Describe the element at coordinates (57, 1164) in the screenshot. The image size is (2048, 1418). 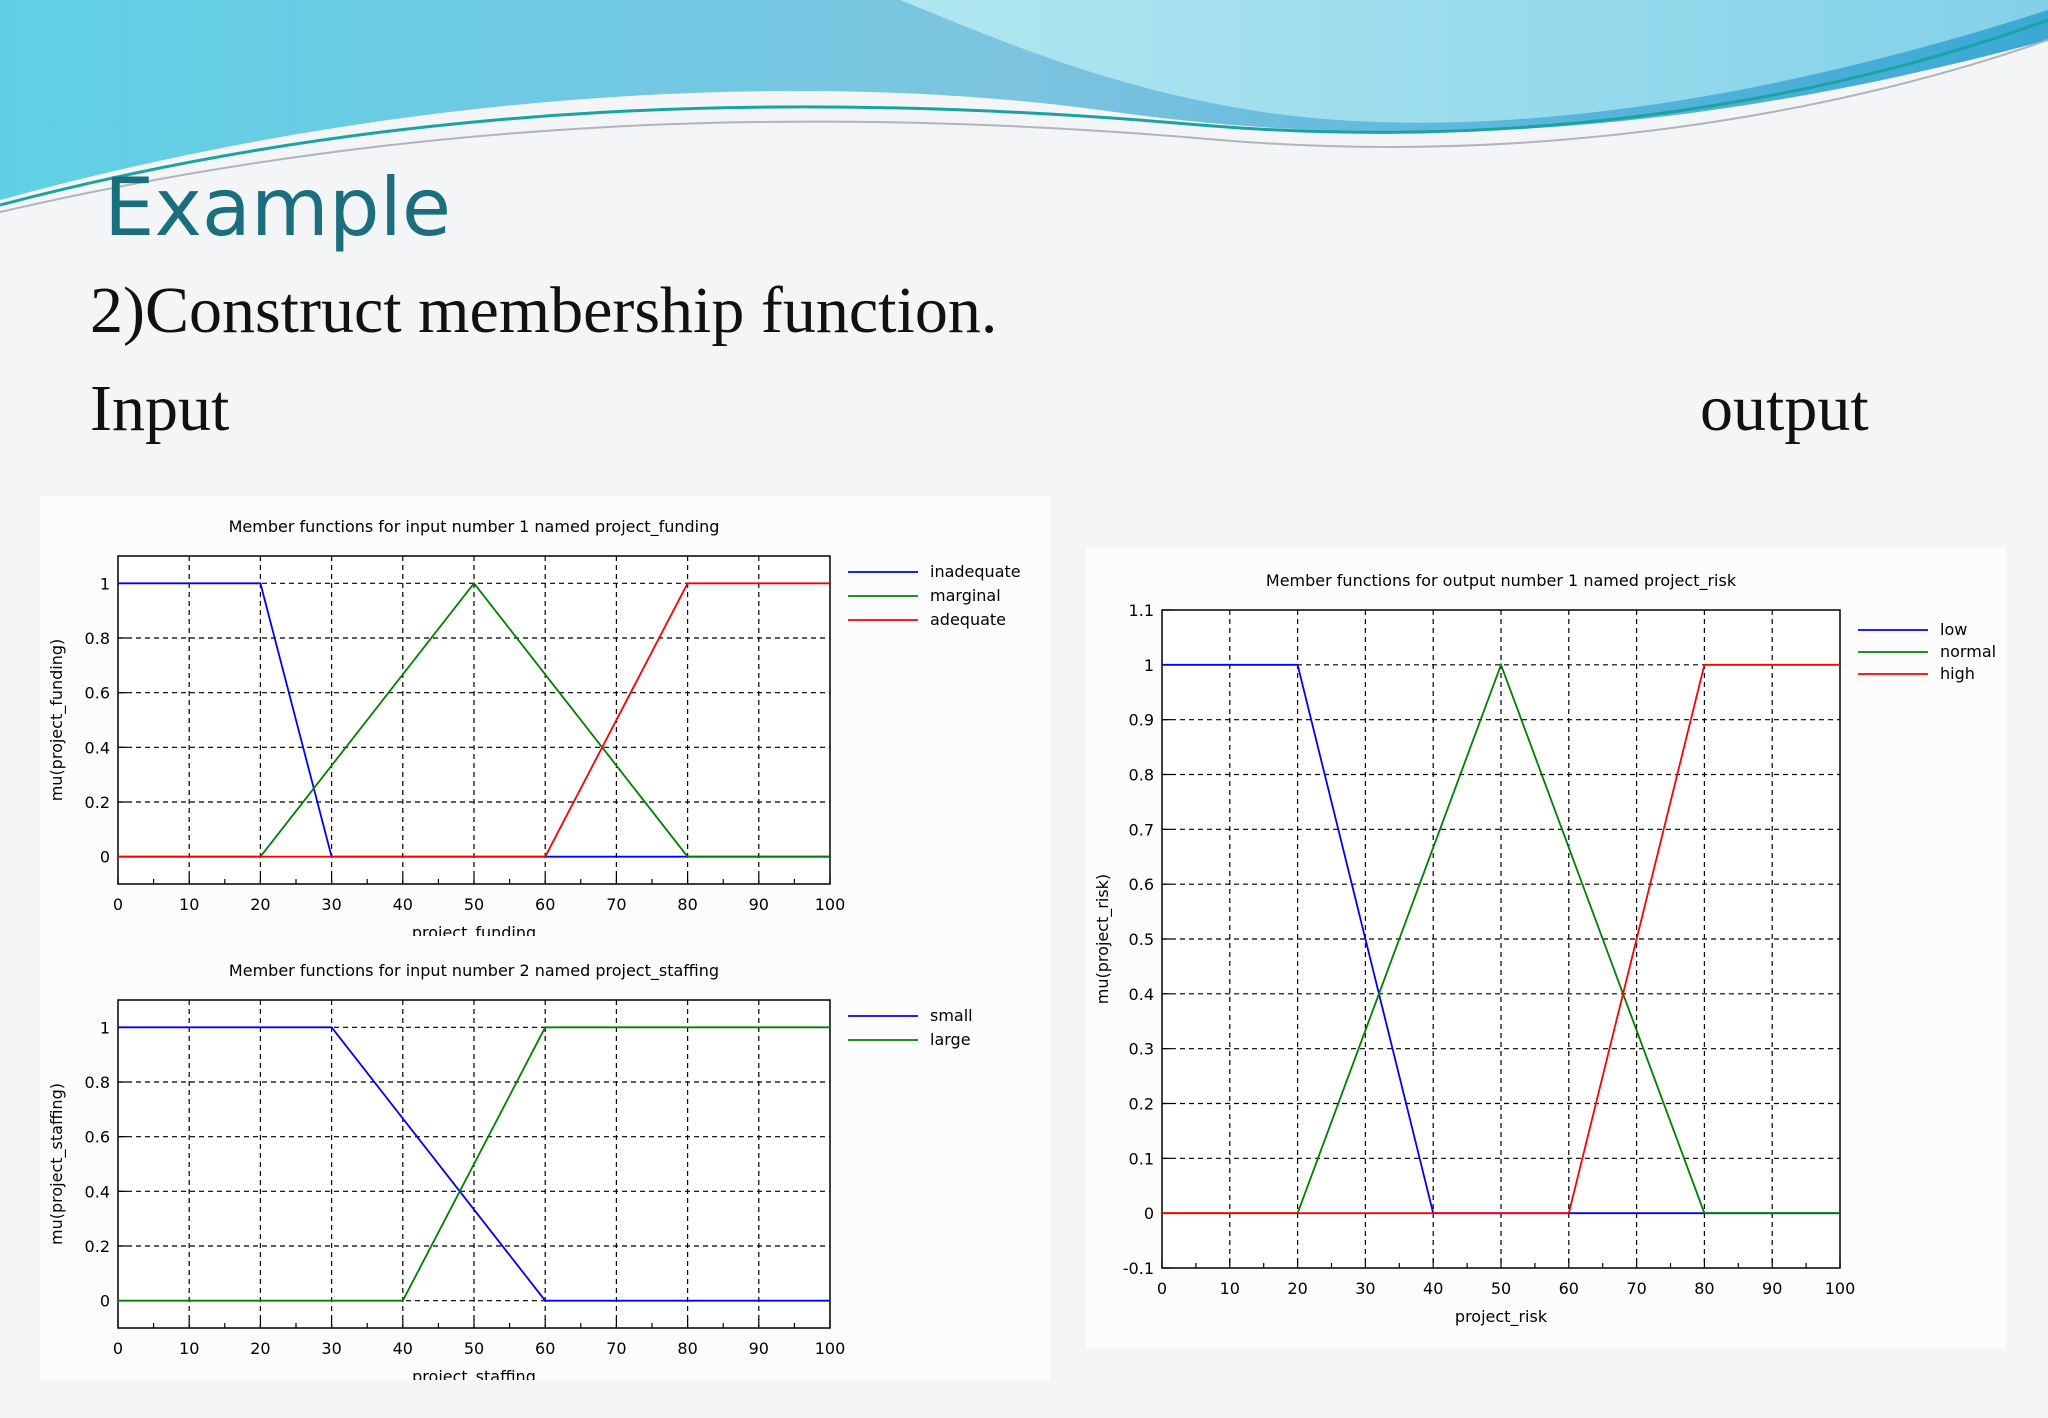
I see `y-axis-label: mu(project_staffing)` at that location.